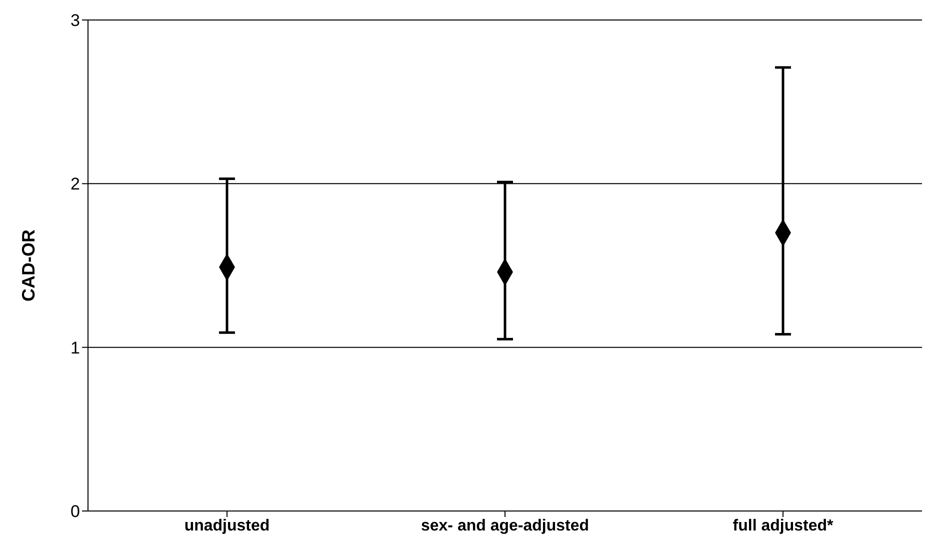 The image size is (930, 559). I want to click on x-tick-label: full adjusted*, so click(783, 525).